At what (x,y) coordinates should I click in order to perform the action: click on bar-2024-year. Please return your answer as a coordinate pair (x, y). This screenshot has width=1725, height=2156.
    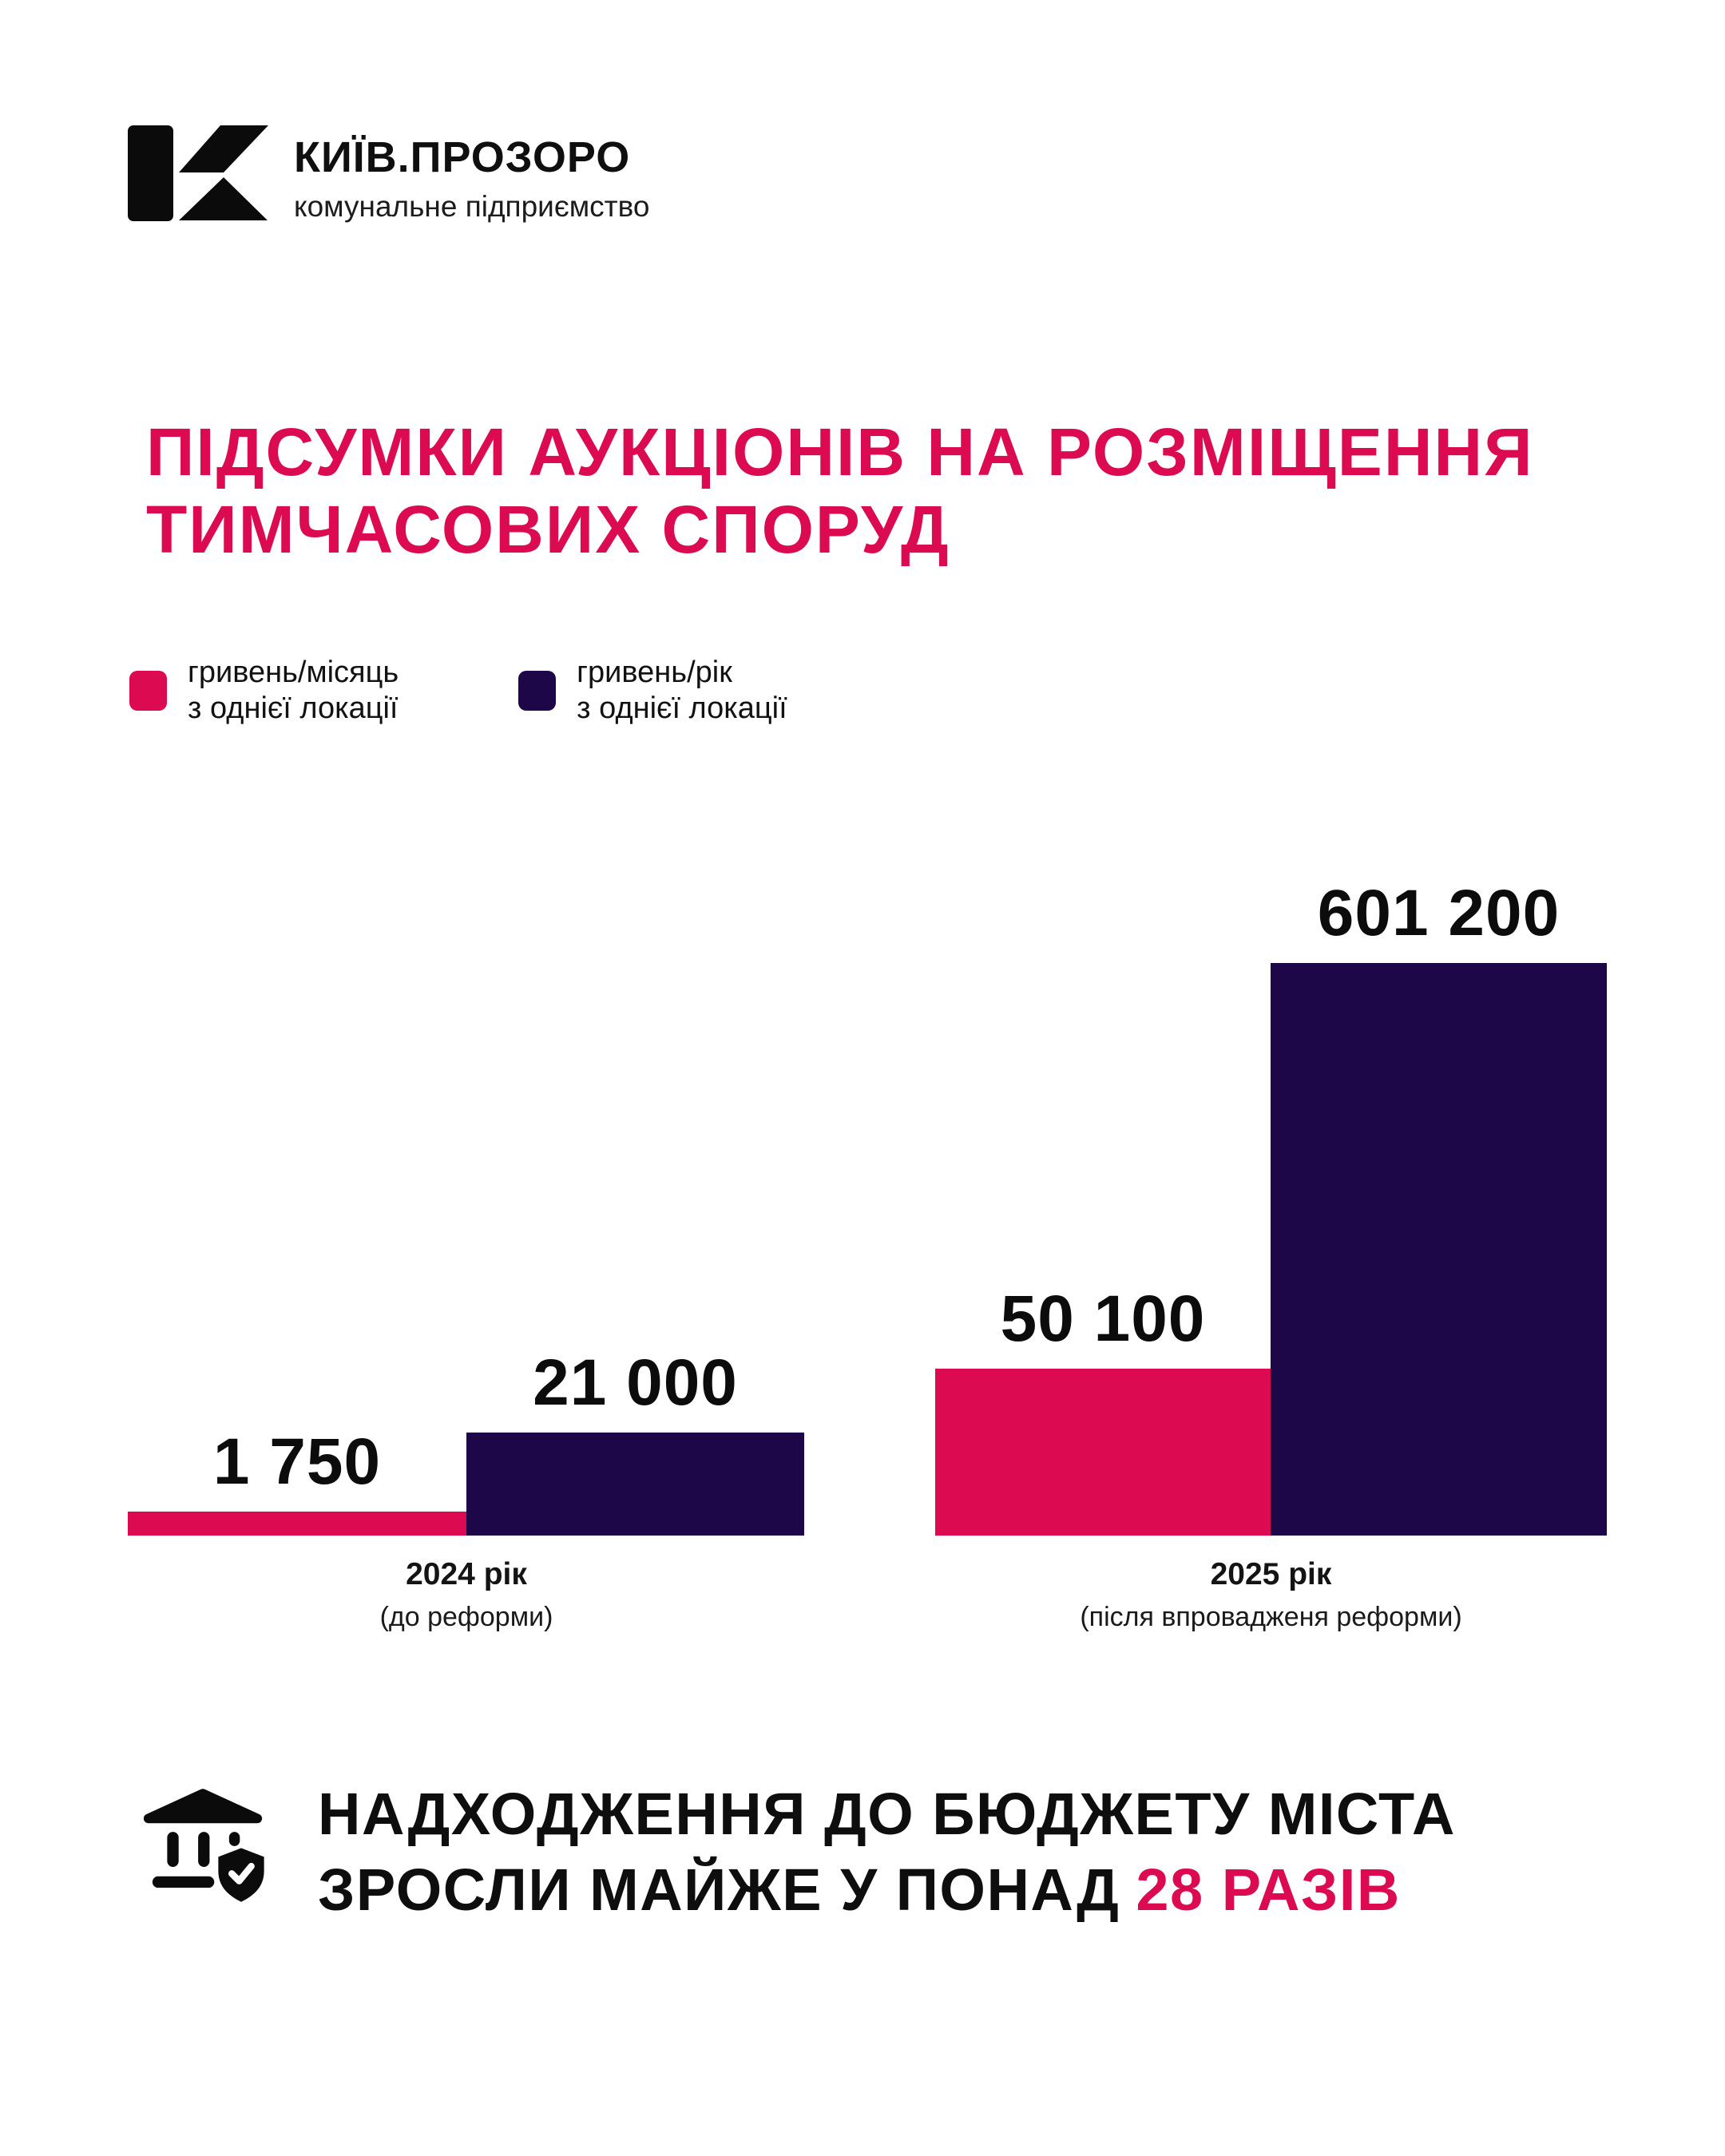
    Looking at the image, I should click on (635, 1484).